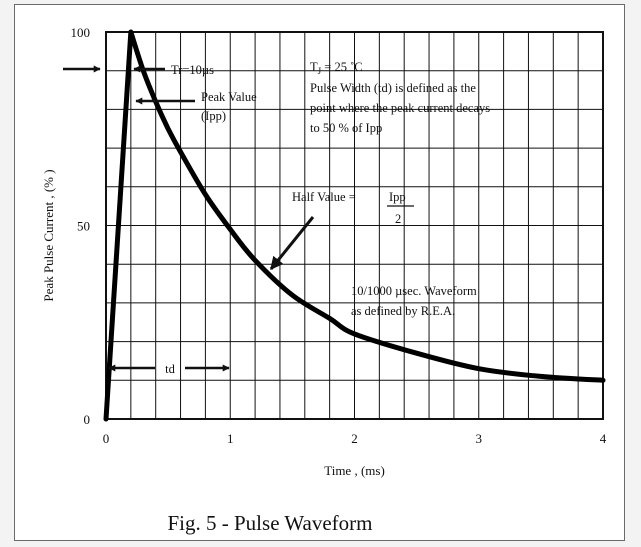 This screenshot has width=641, height=547. I want to click on figure-caption: Fig. 5 - Pulse Waveform, so click(270, 523).